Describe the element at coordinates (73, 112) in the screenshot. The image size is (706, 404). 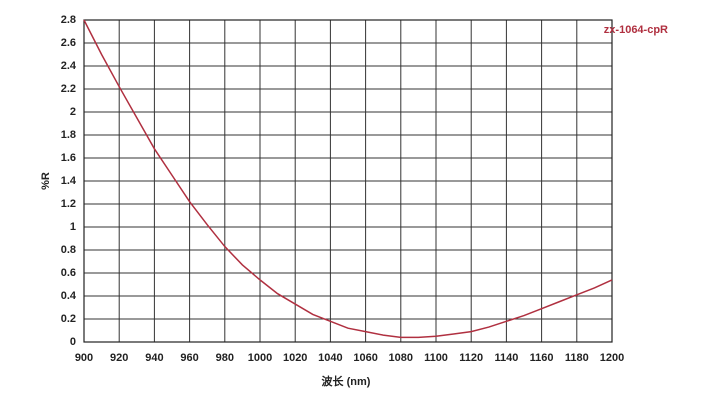
I see `y-tick-label: 2` at that location.